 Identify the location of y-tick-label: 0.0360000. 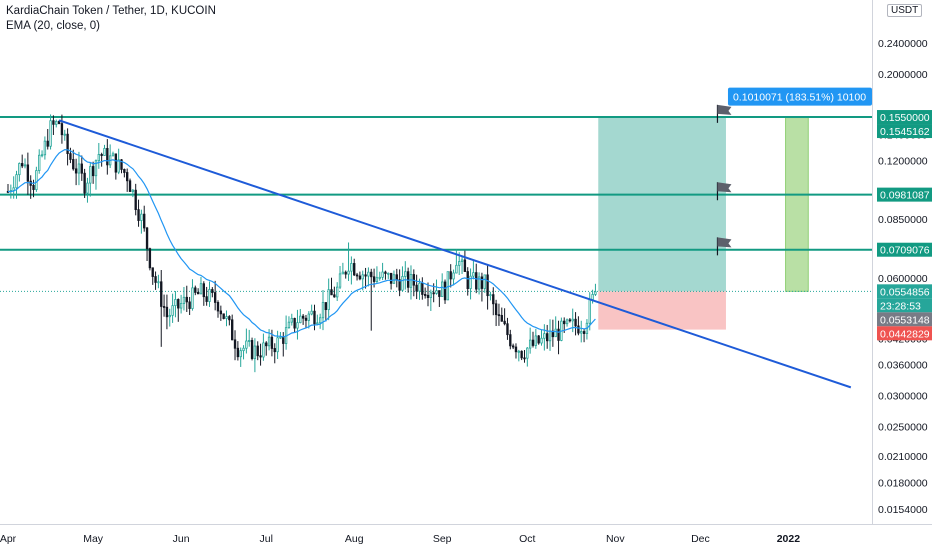
(903, 366).